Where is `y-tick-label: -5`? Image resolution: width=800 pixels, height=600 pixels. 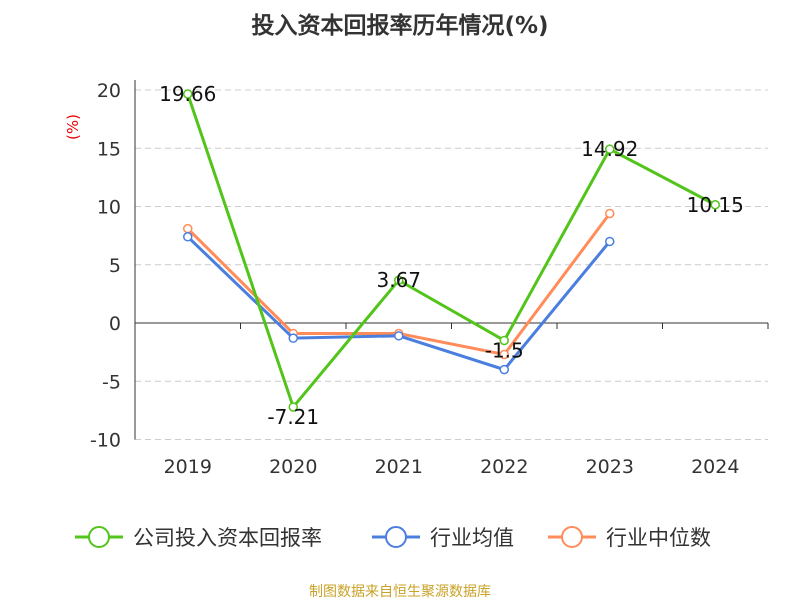
y-tick-label: -5 is located at coordinates (111, 382).